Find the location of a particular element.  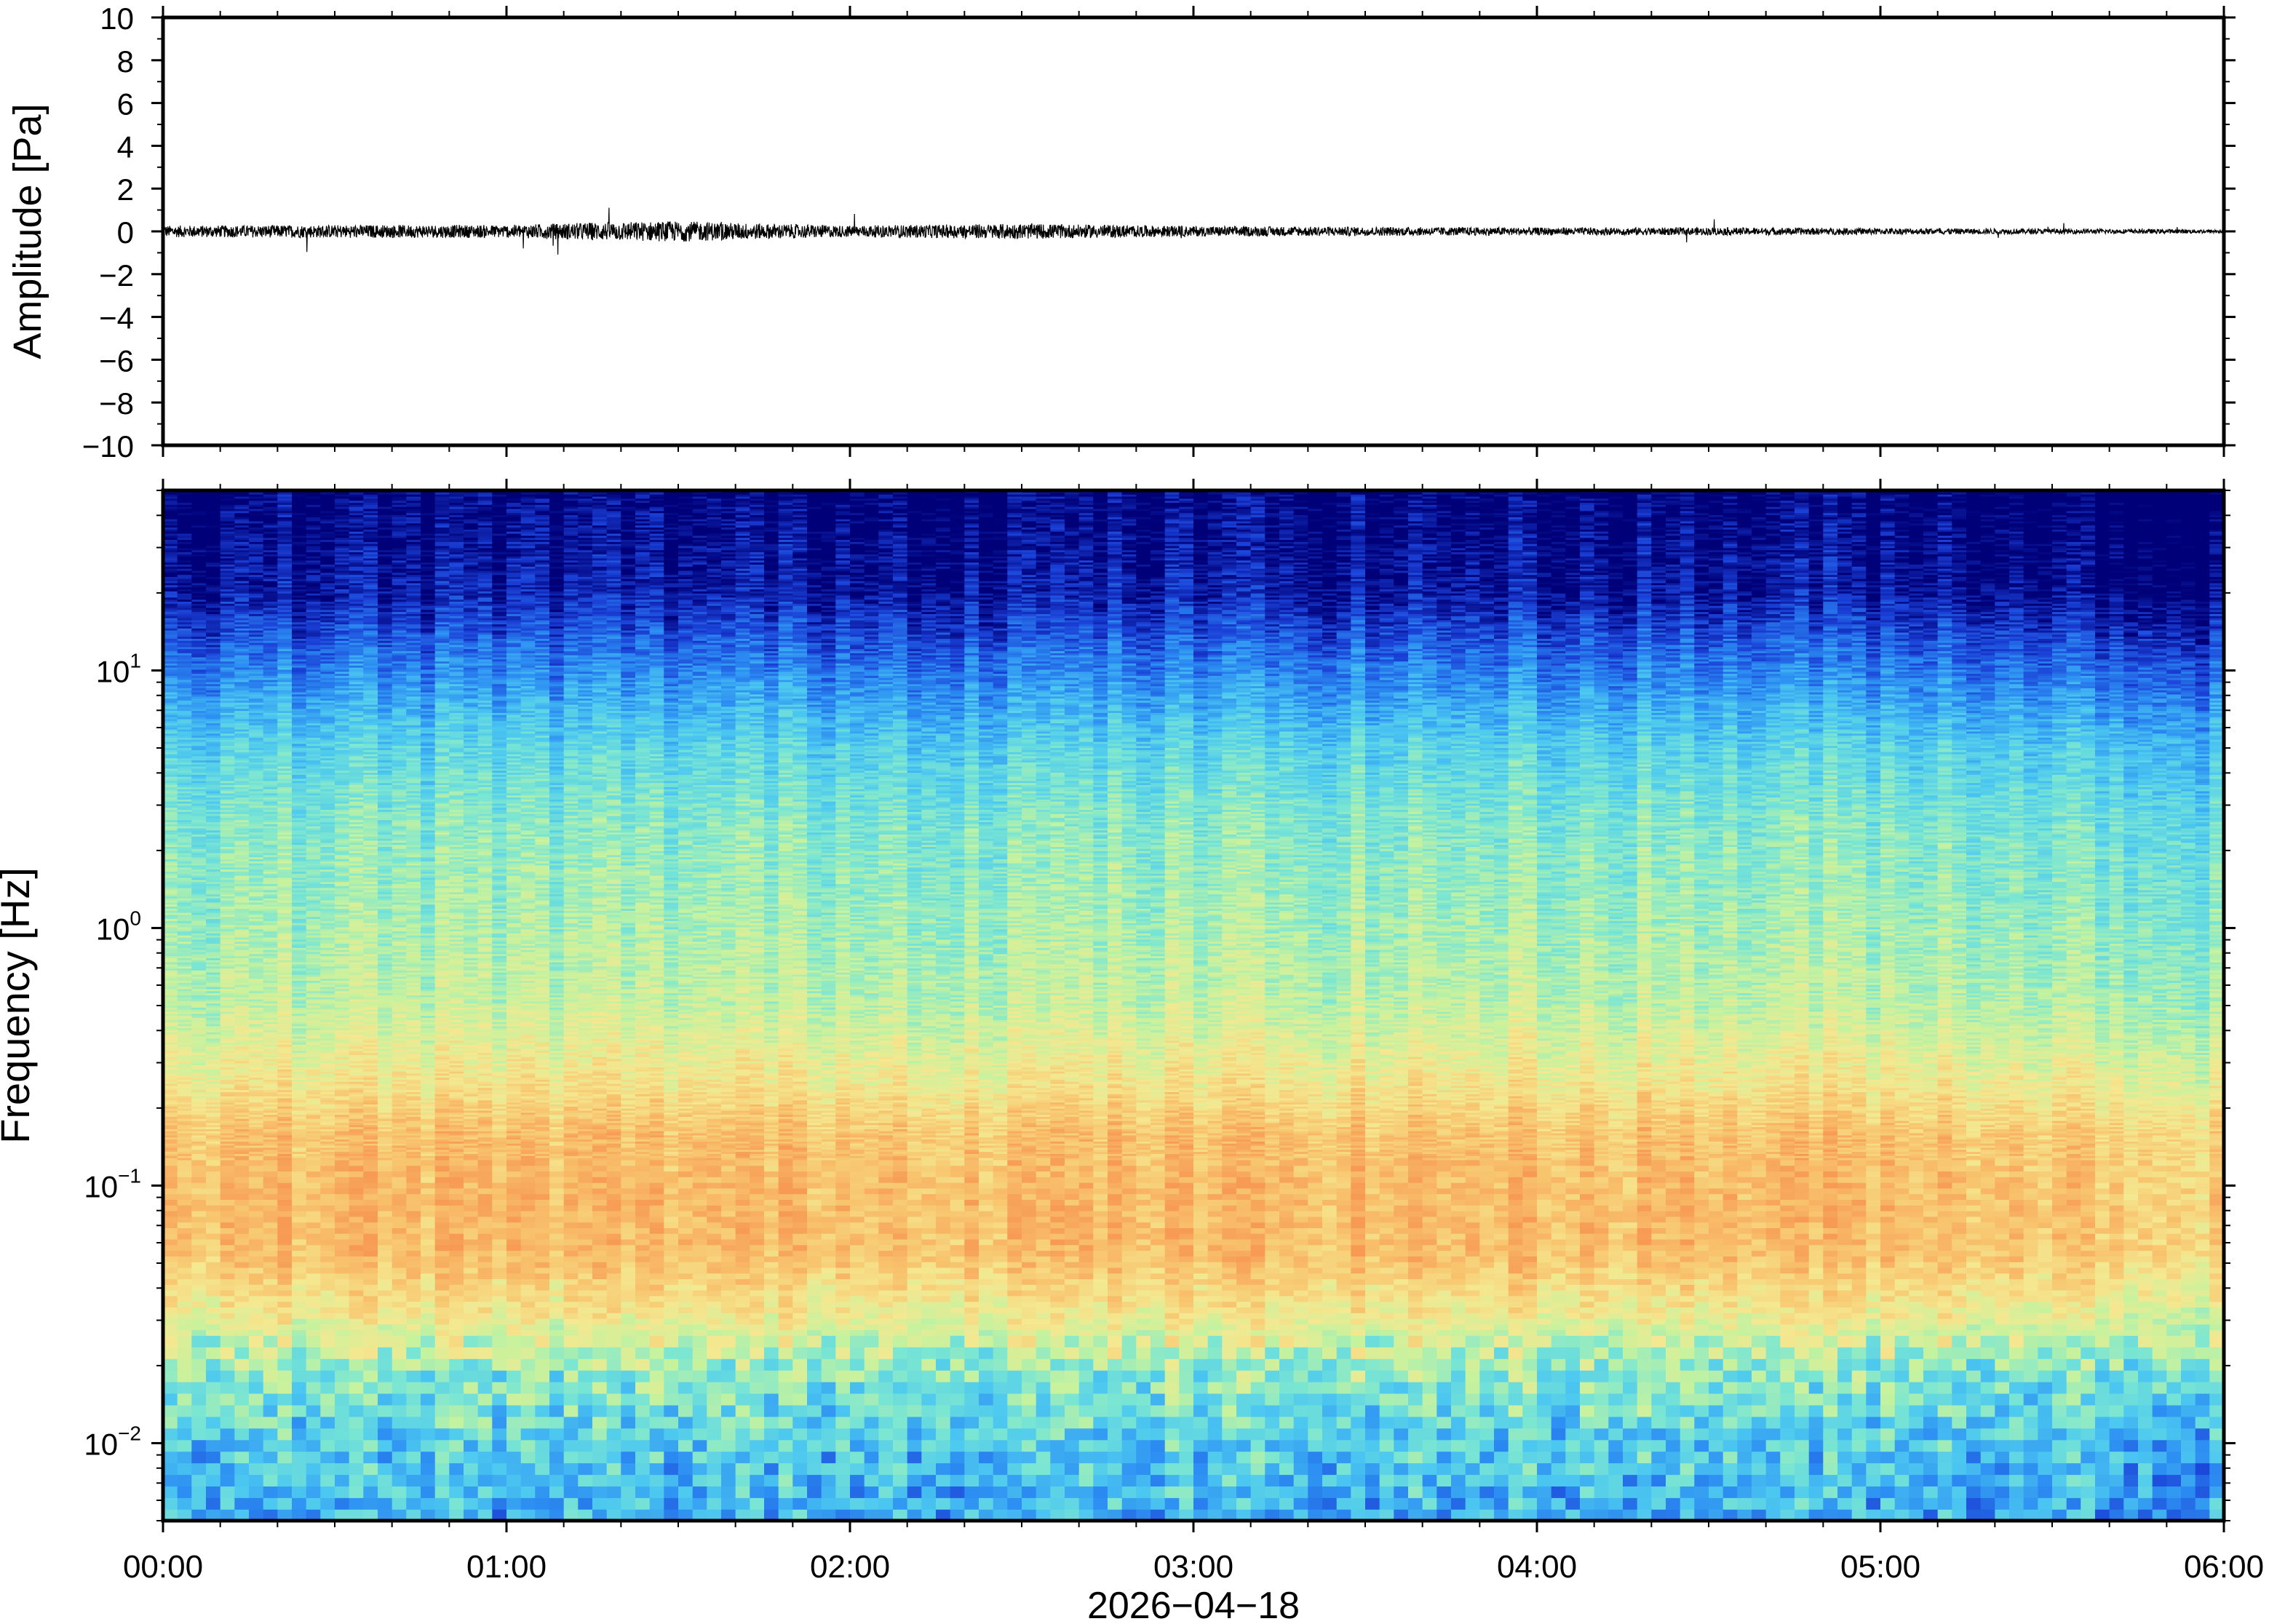

waveform-y-tick-label: −6 is located at coordinates (116, 360).